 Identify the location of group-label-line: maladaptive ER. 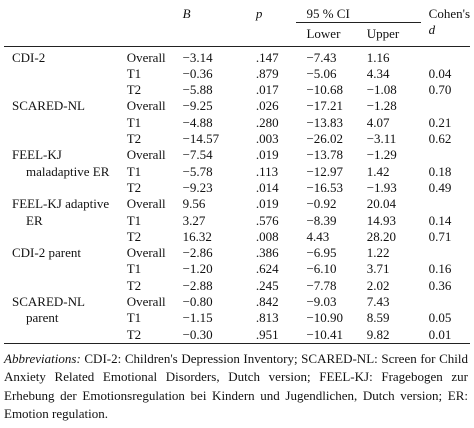
(68, 171).